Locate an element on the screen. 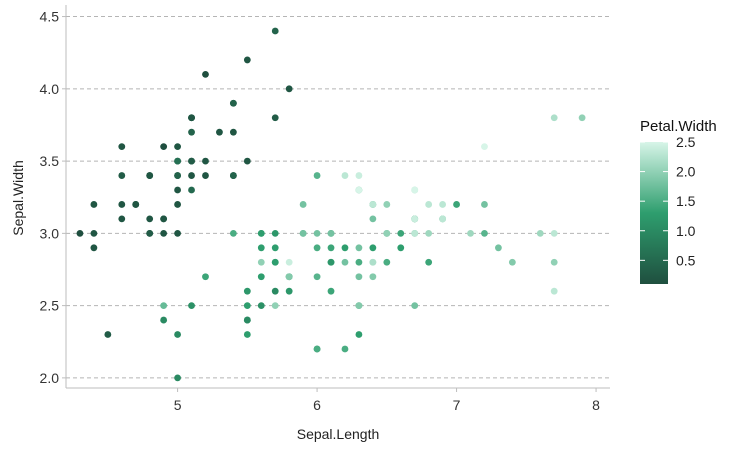  x-tick-label-2: 7 is located at coordinates (457, 405).